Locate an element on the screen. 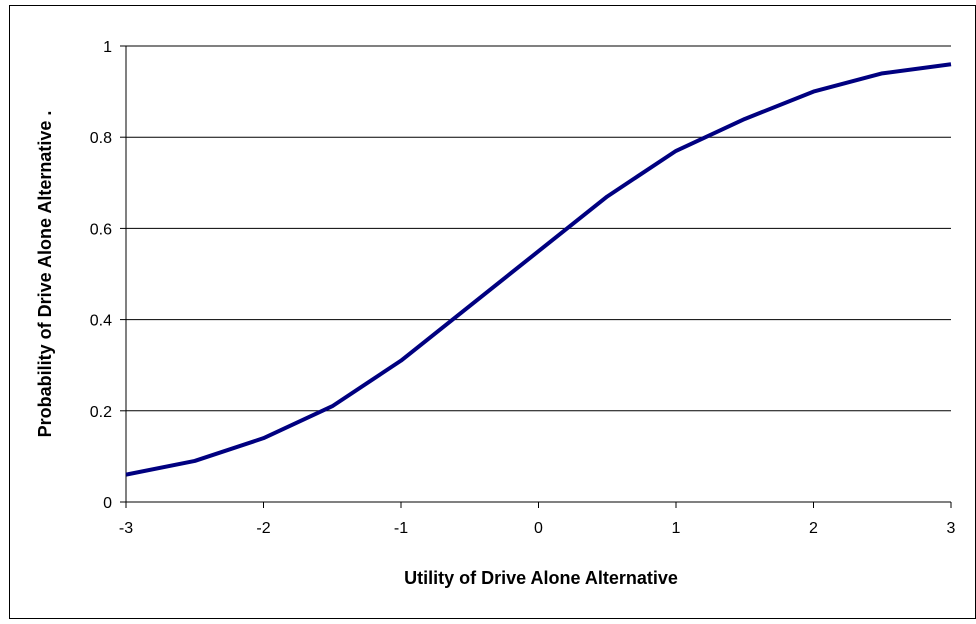 The height and width of the screenshot is (624, 976). x-axis-title: Utility of Drive Alone Alternative is located at coordinates (541, 578).